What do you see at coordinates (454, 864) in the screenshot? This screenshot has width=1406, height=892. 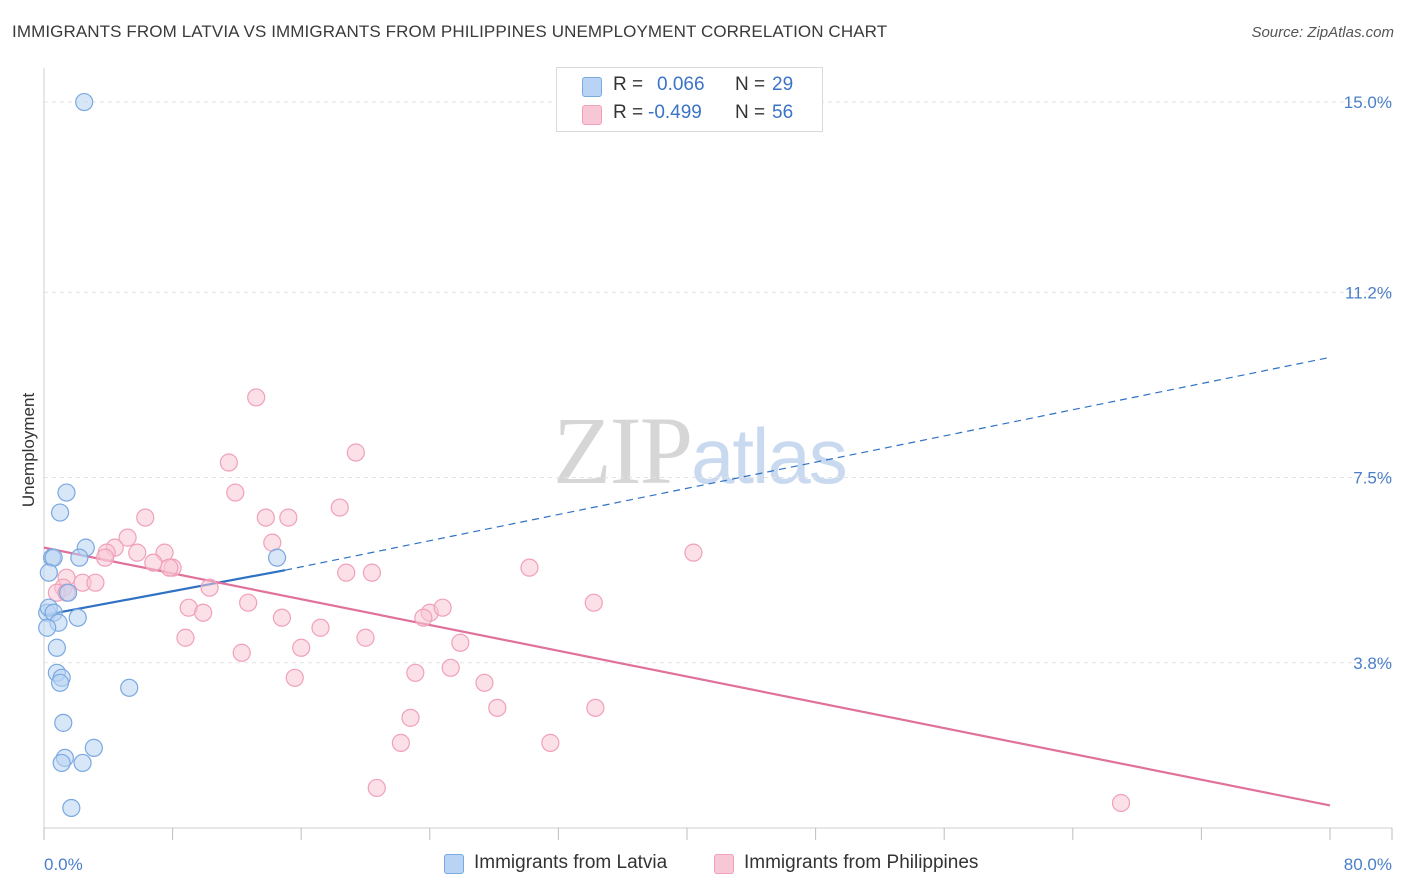 I see `legend-latvia-swatch` at bounding box center [454, 864].